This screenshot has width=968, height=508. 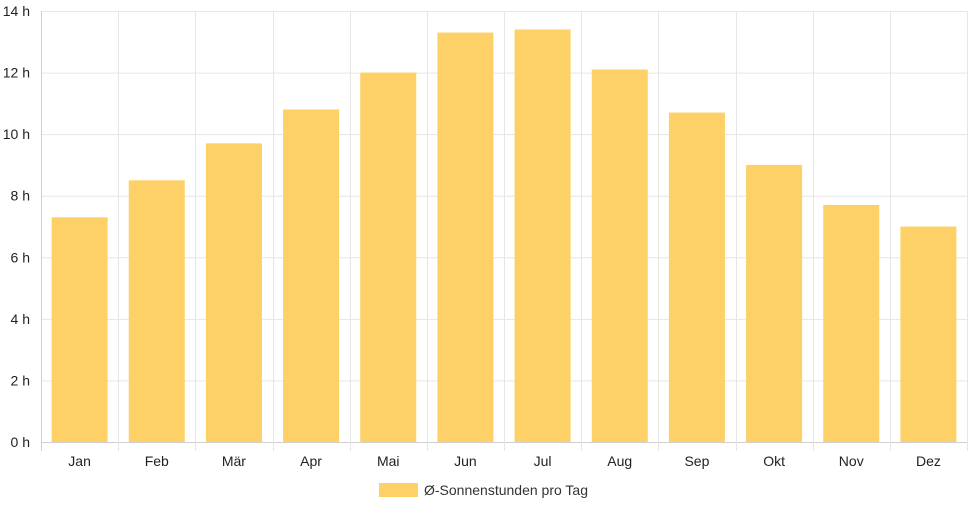 What do you see at coordinates (619, 461) in the screenshot?
I see `x-tick-label: Aug` at bounding box center [619, 461].